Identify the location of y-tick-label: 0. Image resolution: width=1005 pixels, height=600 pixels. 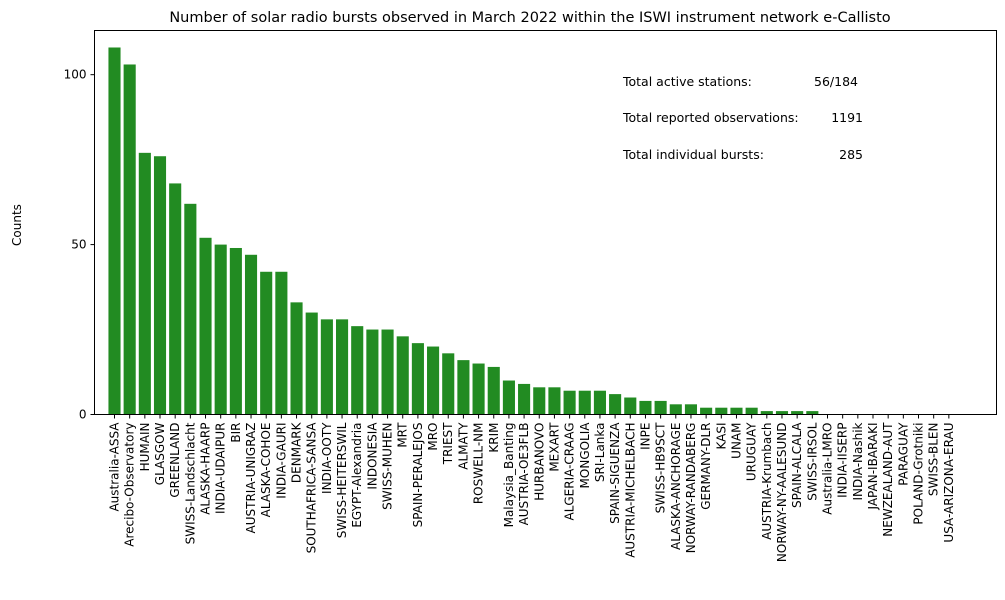
(83, 415).